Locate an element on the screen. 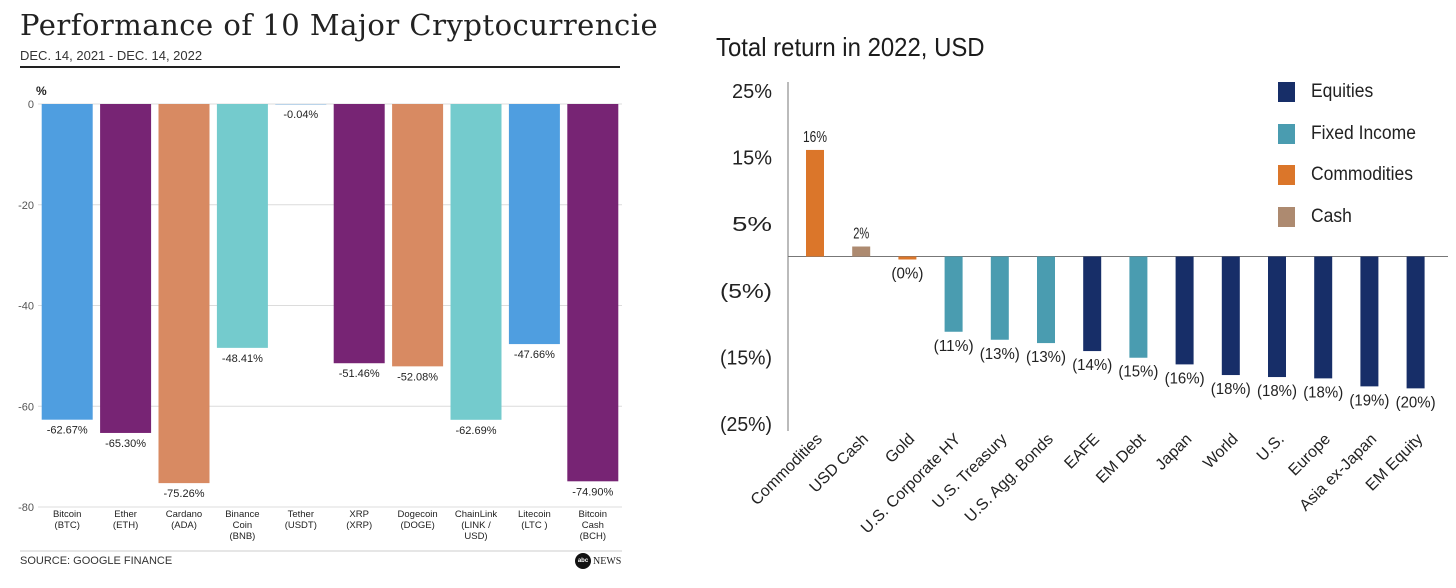 The image size is (1456, 588). data-label: -48.41% is located at coordinates (242, 359).